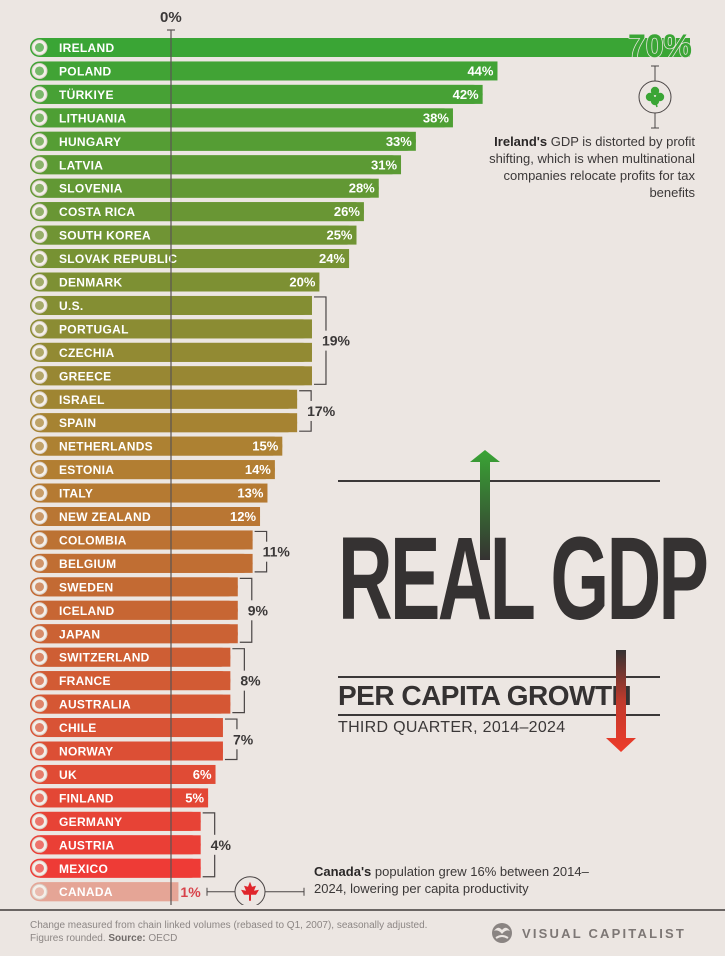 This screenshot has width=725, height=956. Describe the element at coordinates (499, 481) in the screenshot. I see `title-rule-top` at that location.